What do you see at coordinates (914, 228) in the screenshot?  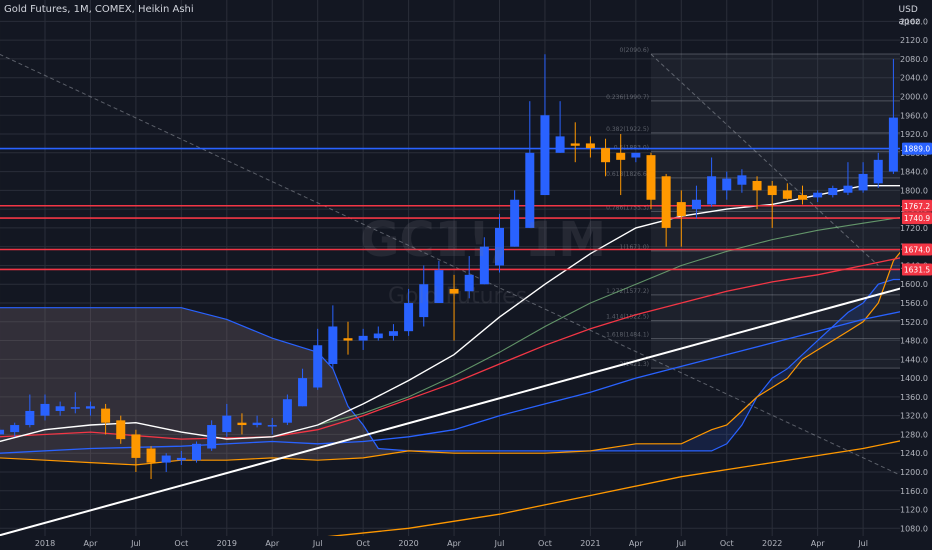 I see `price-tick-label: 1720.0` at bounding box center [914, 228].